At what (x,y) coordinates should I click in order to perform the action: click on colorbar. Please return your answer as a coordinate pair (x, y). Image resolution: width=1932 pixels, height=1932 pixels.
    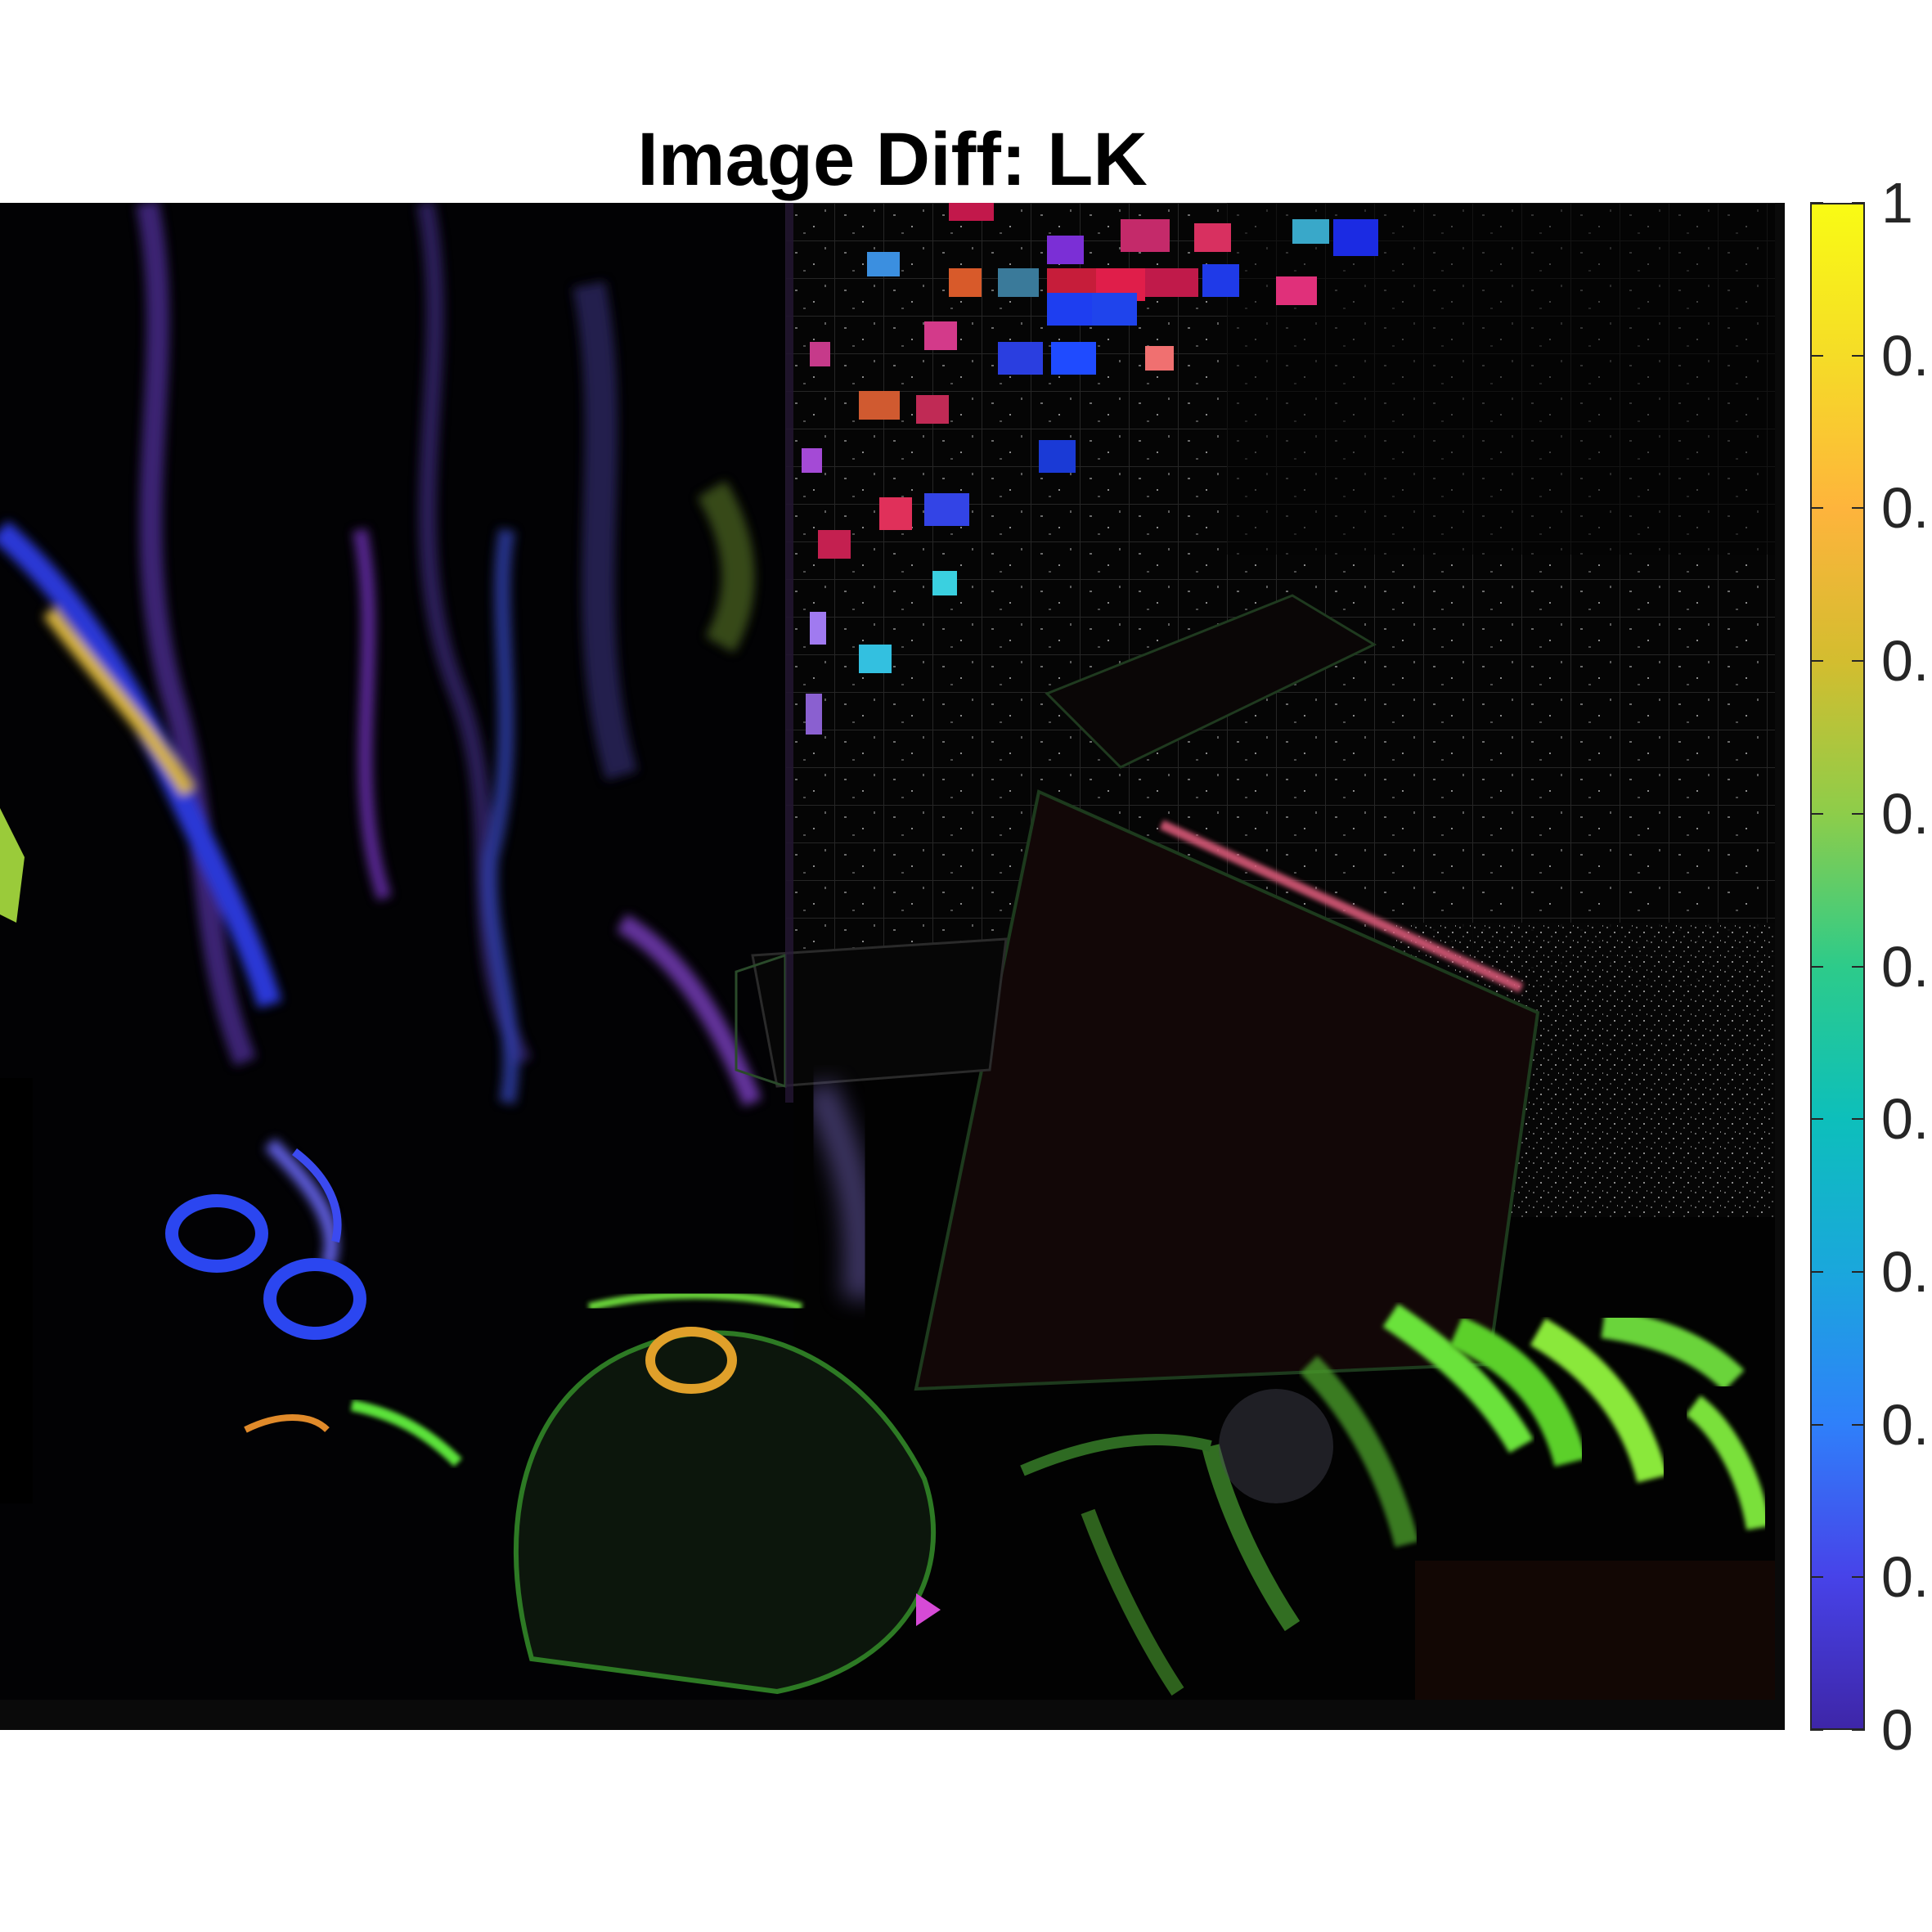
    Looking at the image, I should click on (1838, 967).